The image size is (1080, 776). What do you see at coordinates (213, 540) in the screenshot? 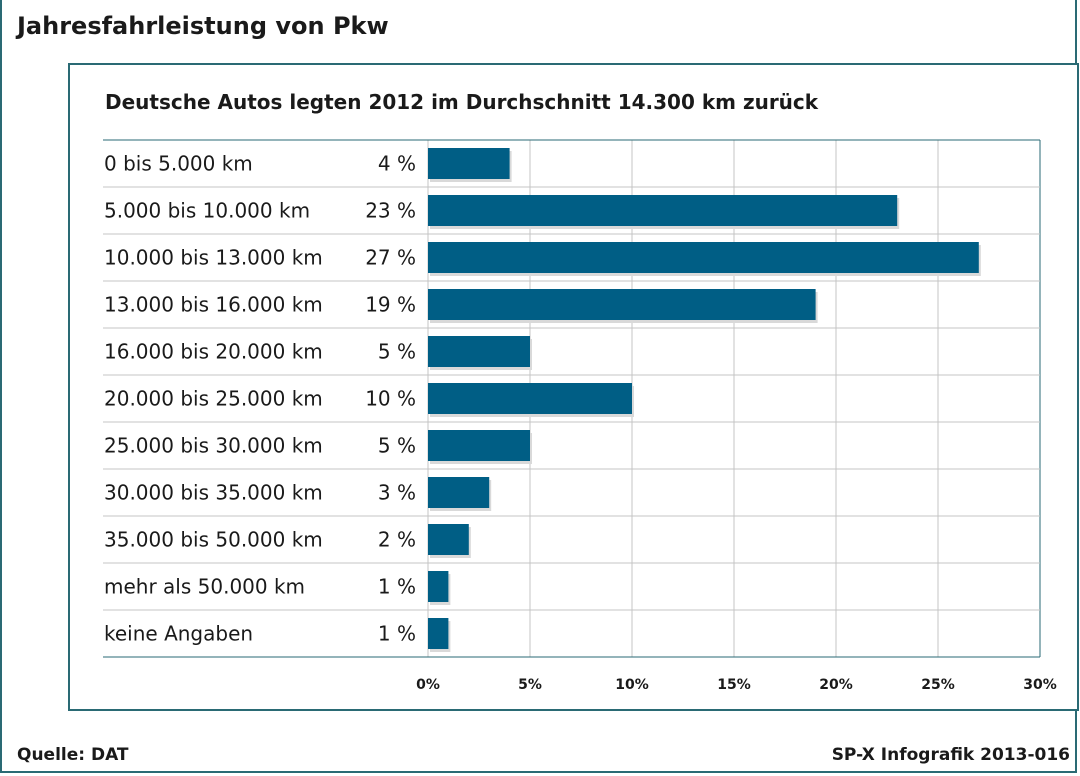
I see `category-label: 35.000 bis 50.000 km` at bounding box center [213, 540].